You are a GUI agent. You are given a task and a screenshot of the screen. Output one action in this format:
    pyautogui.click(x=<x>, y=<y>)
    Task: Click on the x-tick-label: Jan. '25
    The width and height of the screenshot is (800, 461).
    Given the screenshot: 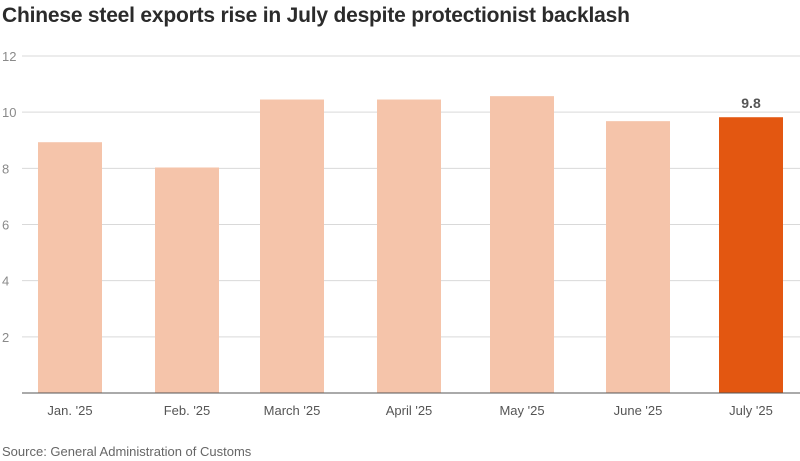 What is the action you would take?
    pyautogui.click(x=69, y=410)
    